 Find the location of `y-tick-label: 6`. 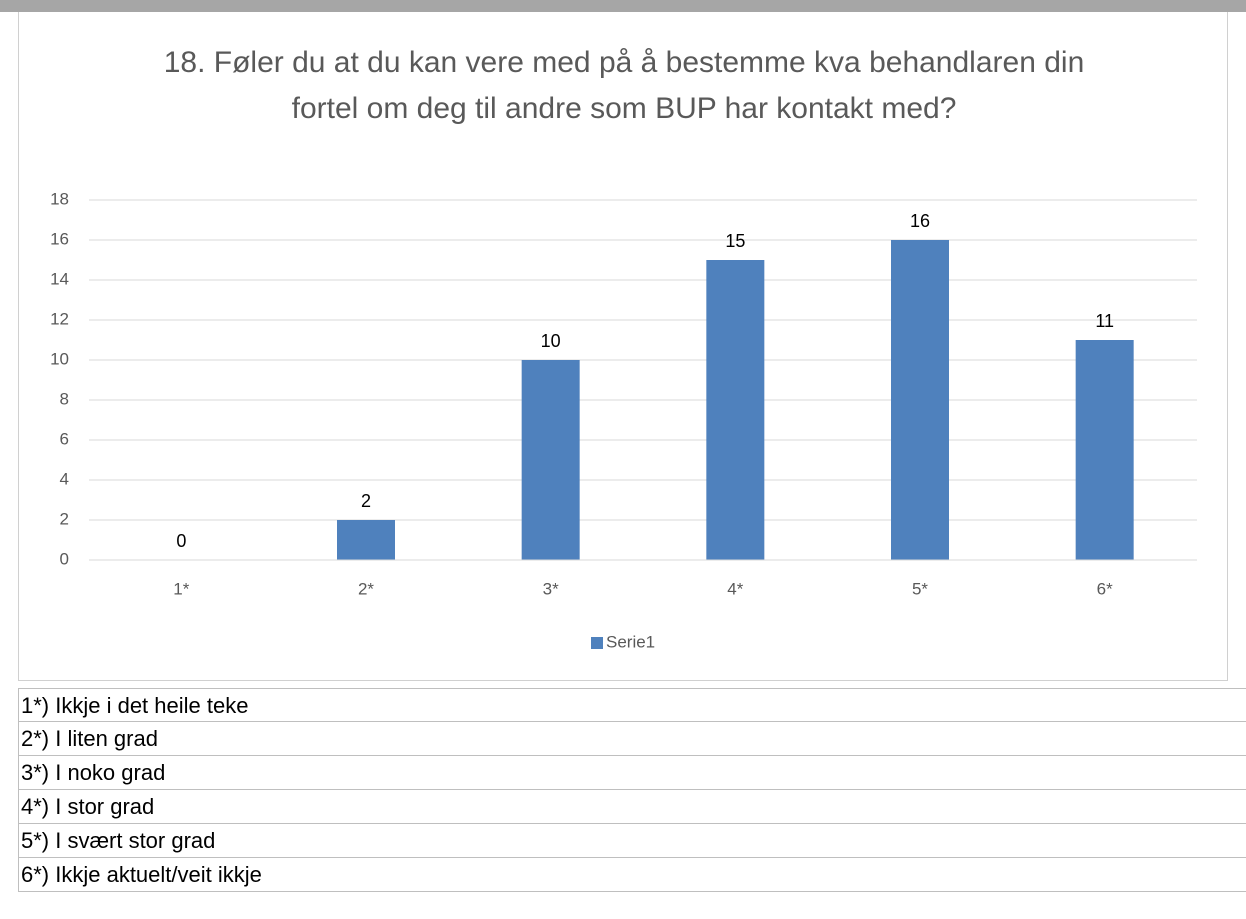

y-tick-label: 6 is located at coordinates (64, 438).